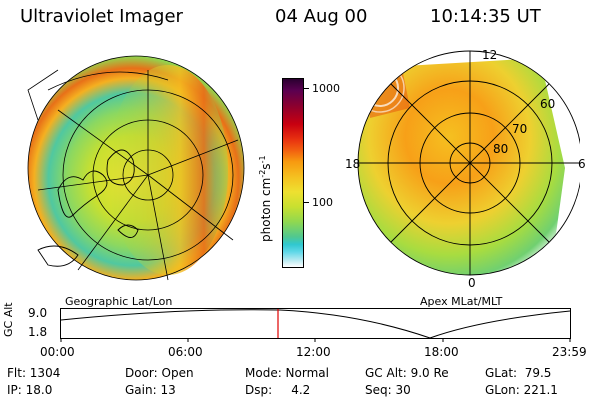 Image resolution: width=600 pixels, height=400 pixels. I want to click on altitude-ylabel: GC Alt, so click(8, 319).